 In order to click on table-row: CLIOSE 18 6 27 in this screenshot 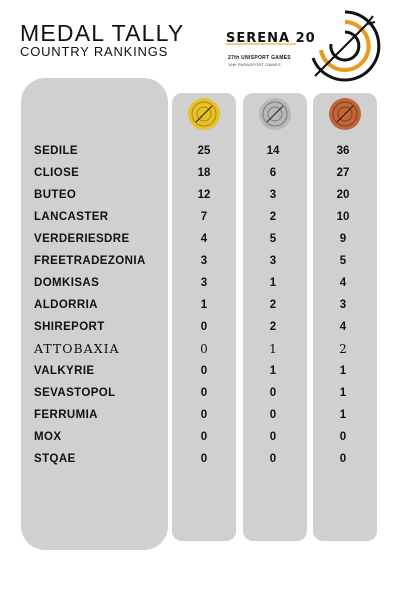, I will do `click(200, 173)`.